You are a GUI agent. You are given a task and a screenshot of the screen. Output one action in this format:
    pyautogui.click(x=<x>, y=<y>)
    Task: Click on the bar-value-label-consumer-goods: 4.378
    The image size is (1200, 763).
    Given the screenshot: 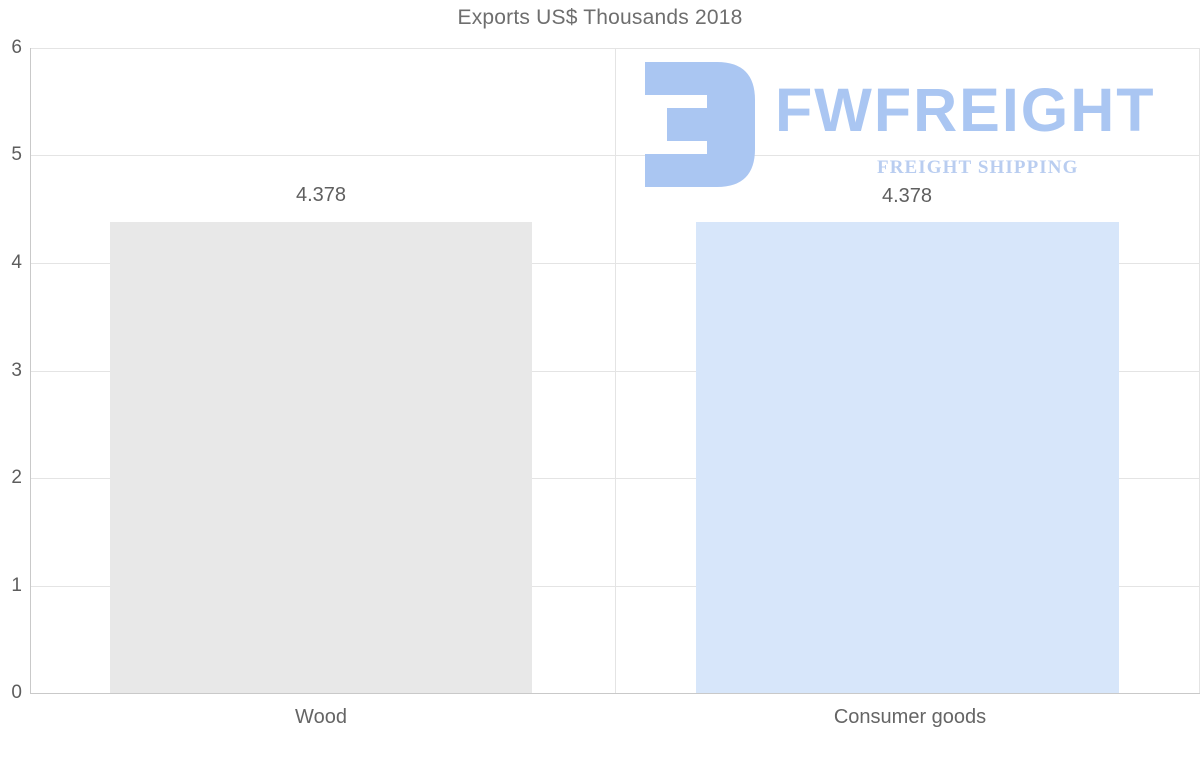 What is the action you would take?
    pyautogui.click(x=907, y=196)
    